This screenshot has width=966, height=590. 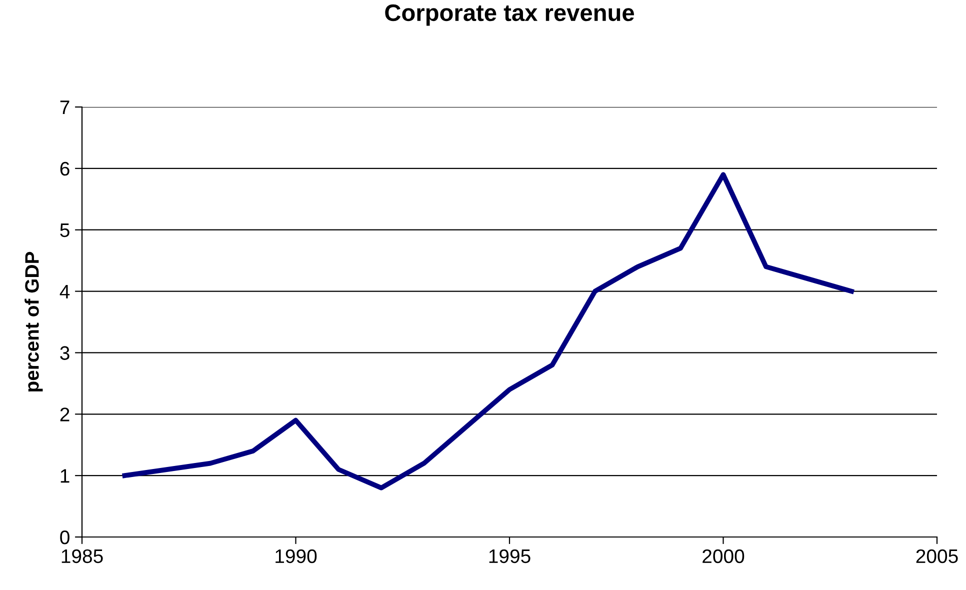 What do you see at coordinates (723, 556) in the screenshot?
I see `x-tick-label: 2000` at bounding box center [723, 556].